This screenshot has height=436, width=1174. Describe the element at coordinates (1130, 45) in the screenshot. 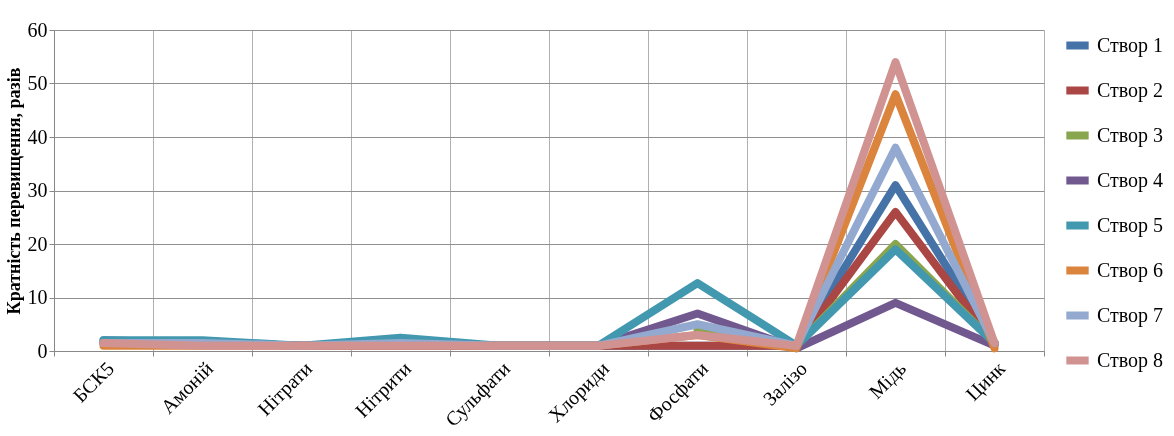

I see `legend-label: Створ 1` at that location.